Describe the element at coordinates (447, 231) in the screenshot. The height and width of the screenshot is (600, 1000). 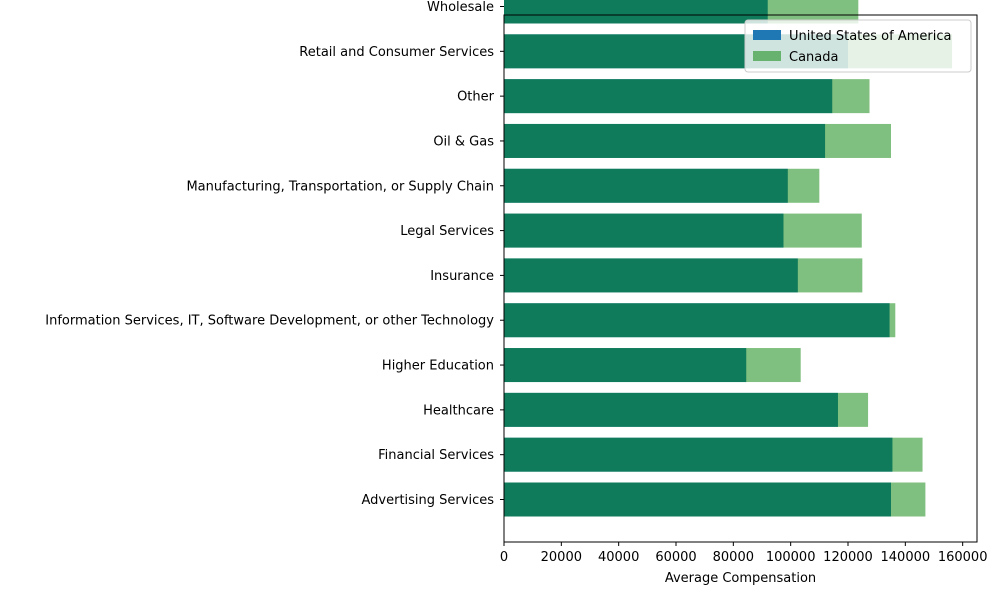
I see `y-tick-label: Legal Services` at that location.